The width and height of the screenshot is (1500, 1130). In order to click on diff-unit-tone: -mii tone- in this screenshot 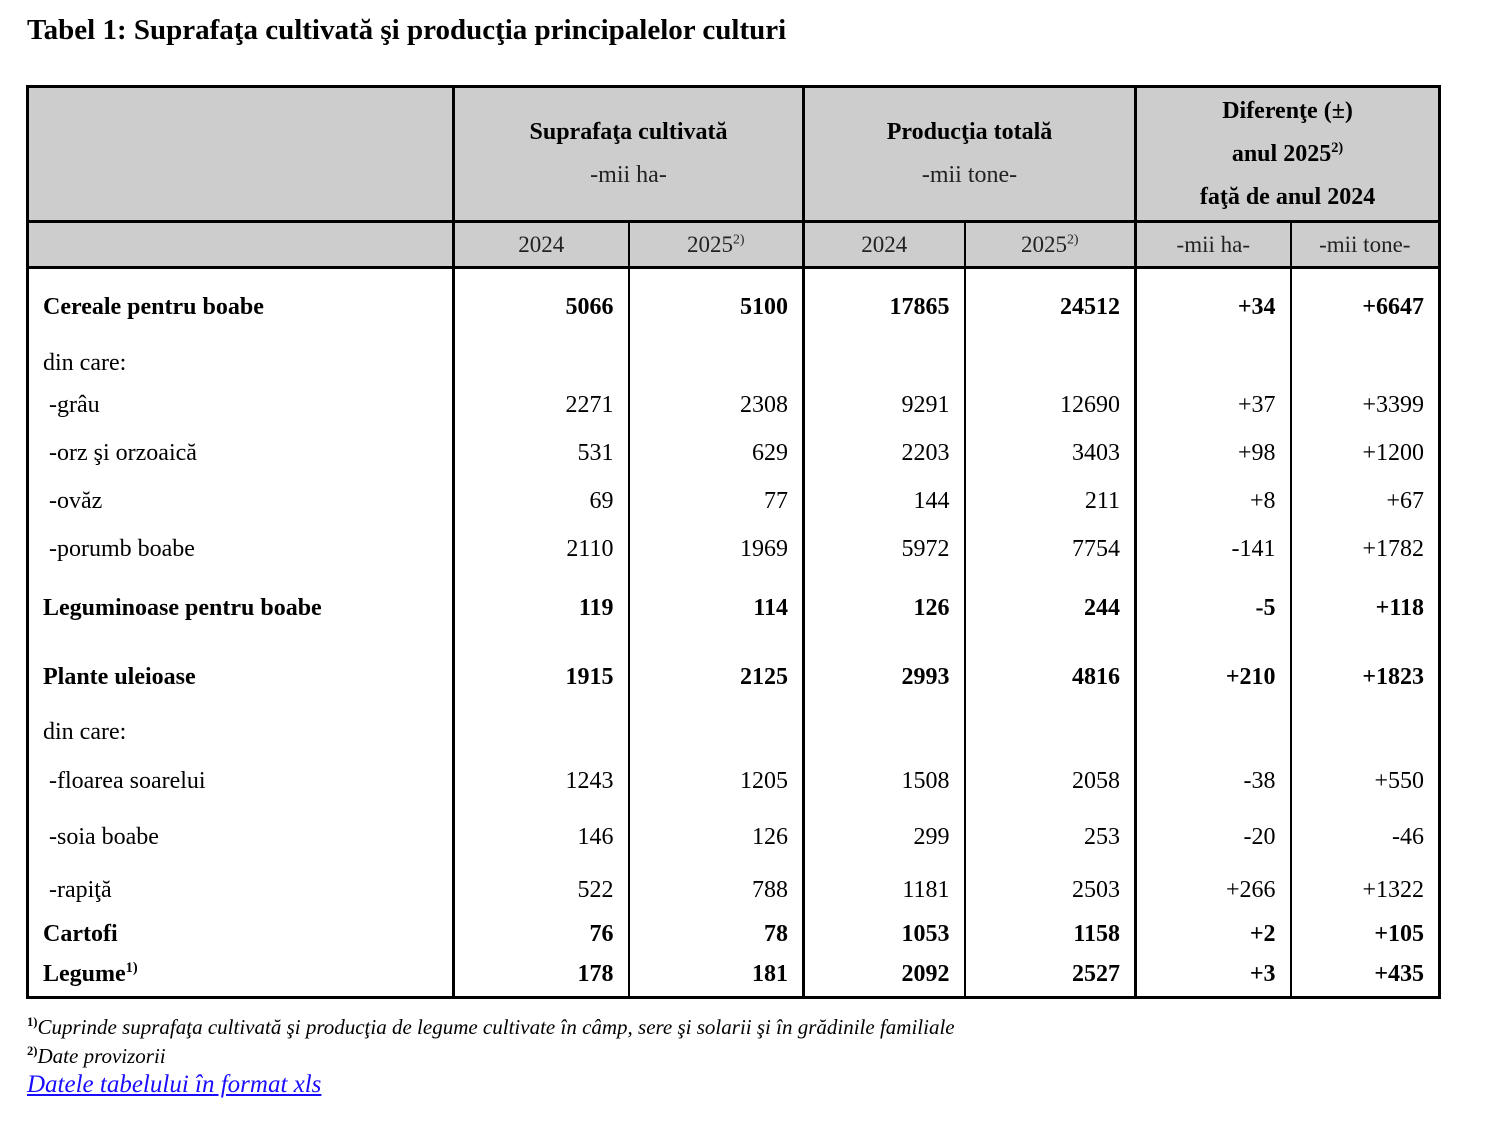, I will do `click(1364, 245)`.